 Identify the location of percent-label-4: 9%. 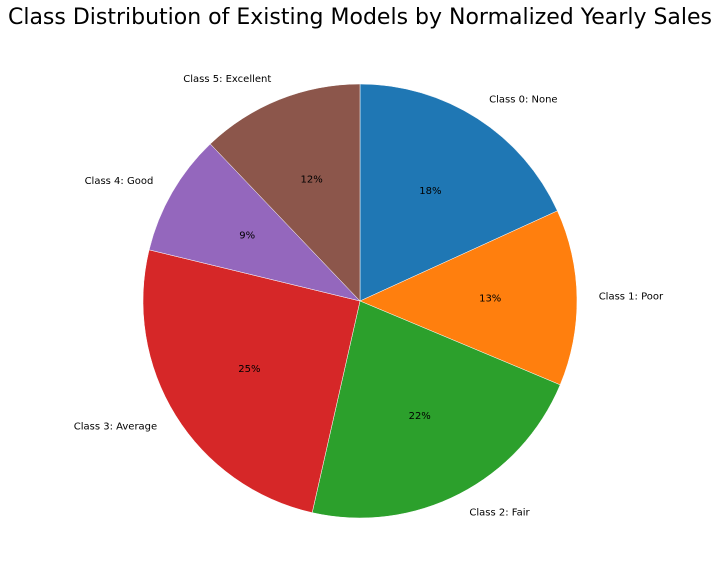
(247, 235).